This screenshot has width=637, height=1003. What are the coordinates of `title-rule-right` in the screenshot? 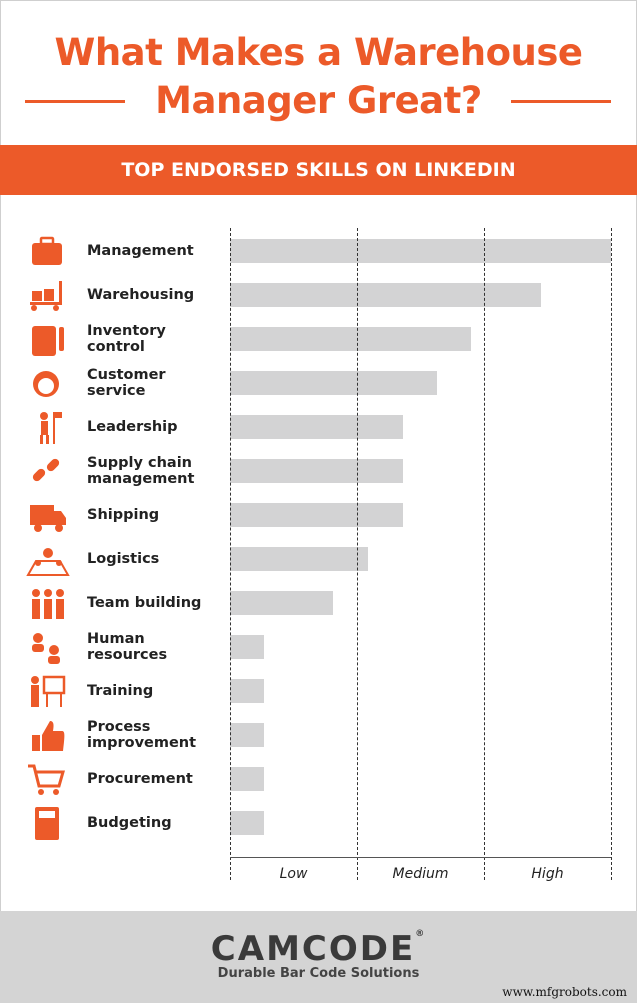 It's located at (561, 101).